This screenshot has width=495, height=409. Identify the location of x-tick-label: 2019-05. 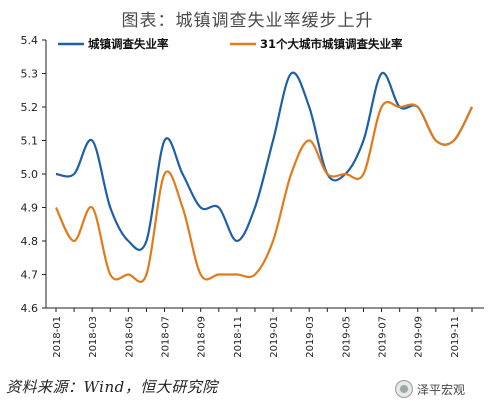
(346, 337).